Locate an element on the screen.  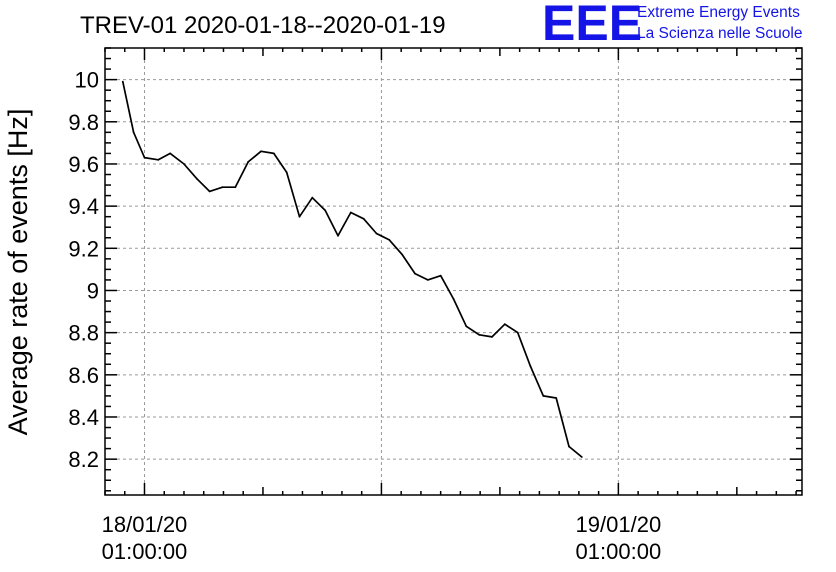
chart-title: TREV-01 2020-01-18--2020-01-19 is located at coordinates (263, 25).